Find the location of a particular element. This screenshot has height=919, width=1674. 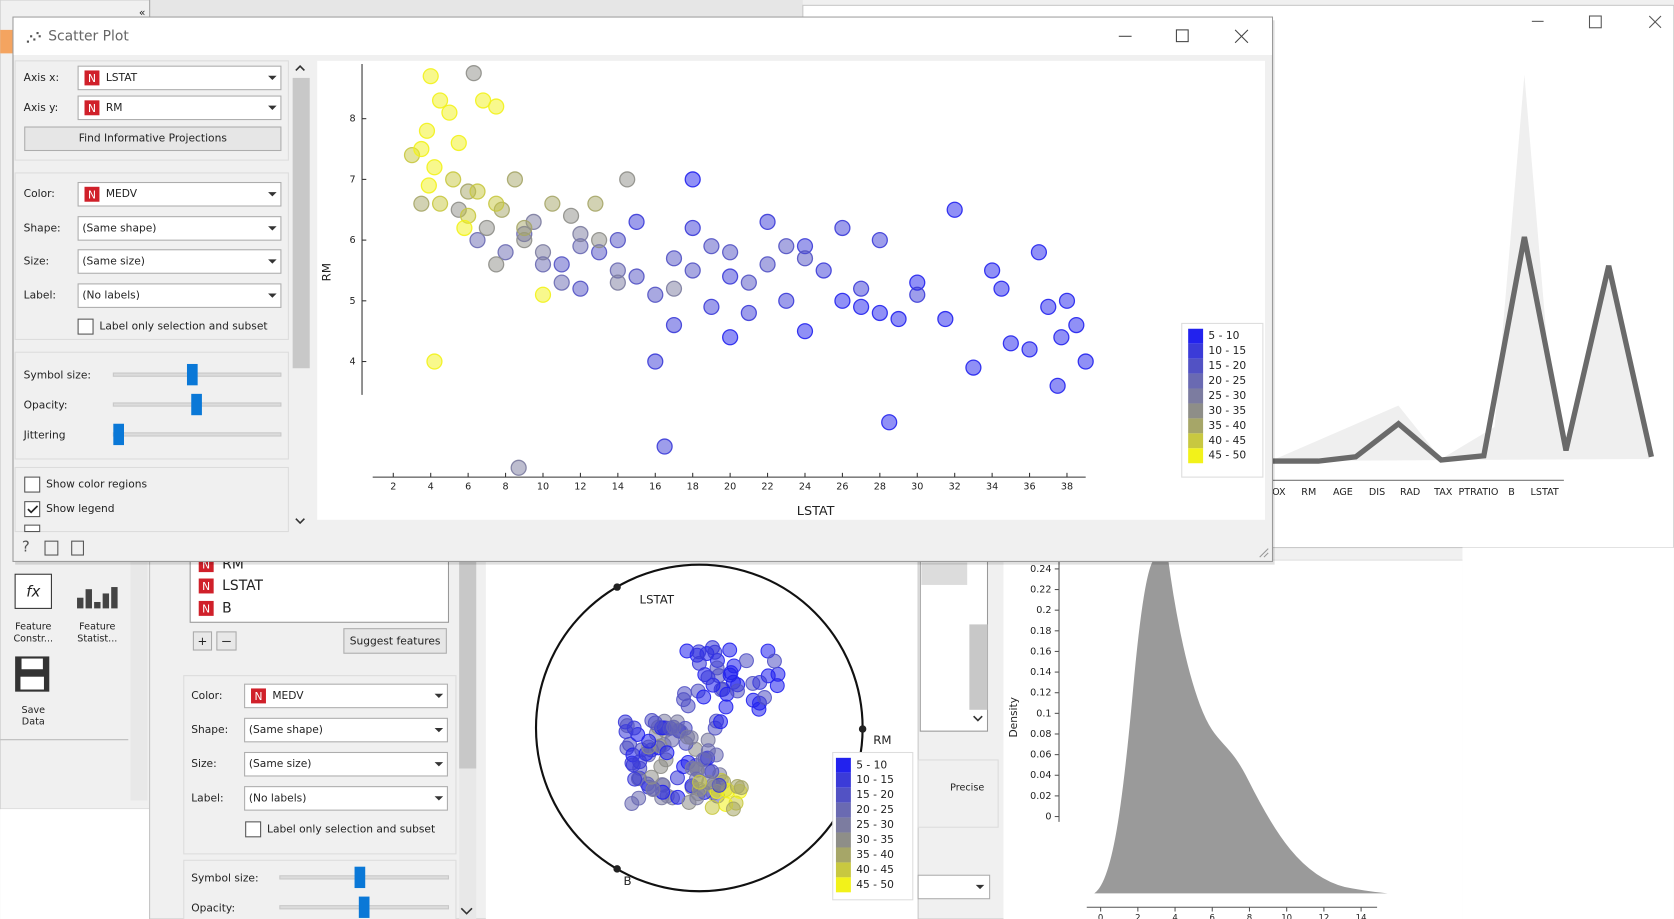

list-scroll-thumb is located at coordinates (978, 667).